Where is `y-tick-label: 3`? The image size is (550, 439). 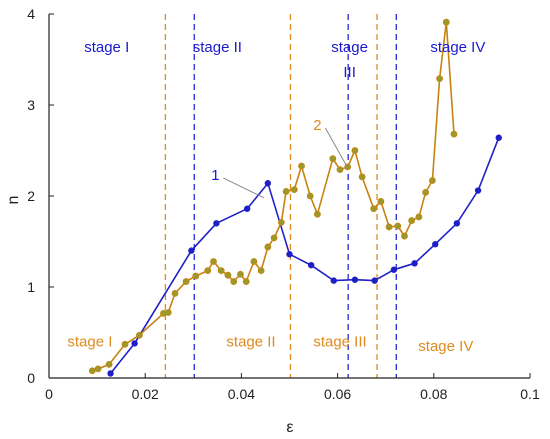
y-tick-label: 3 is located at coordinates (31, 105).